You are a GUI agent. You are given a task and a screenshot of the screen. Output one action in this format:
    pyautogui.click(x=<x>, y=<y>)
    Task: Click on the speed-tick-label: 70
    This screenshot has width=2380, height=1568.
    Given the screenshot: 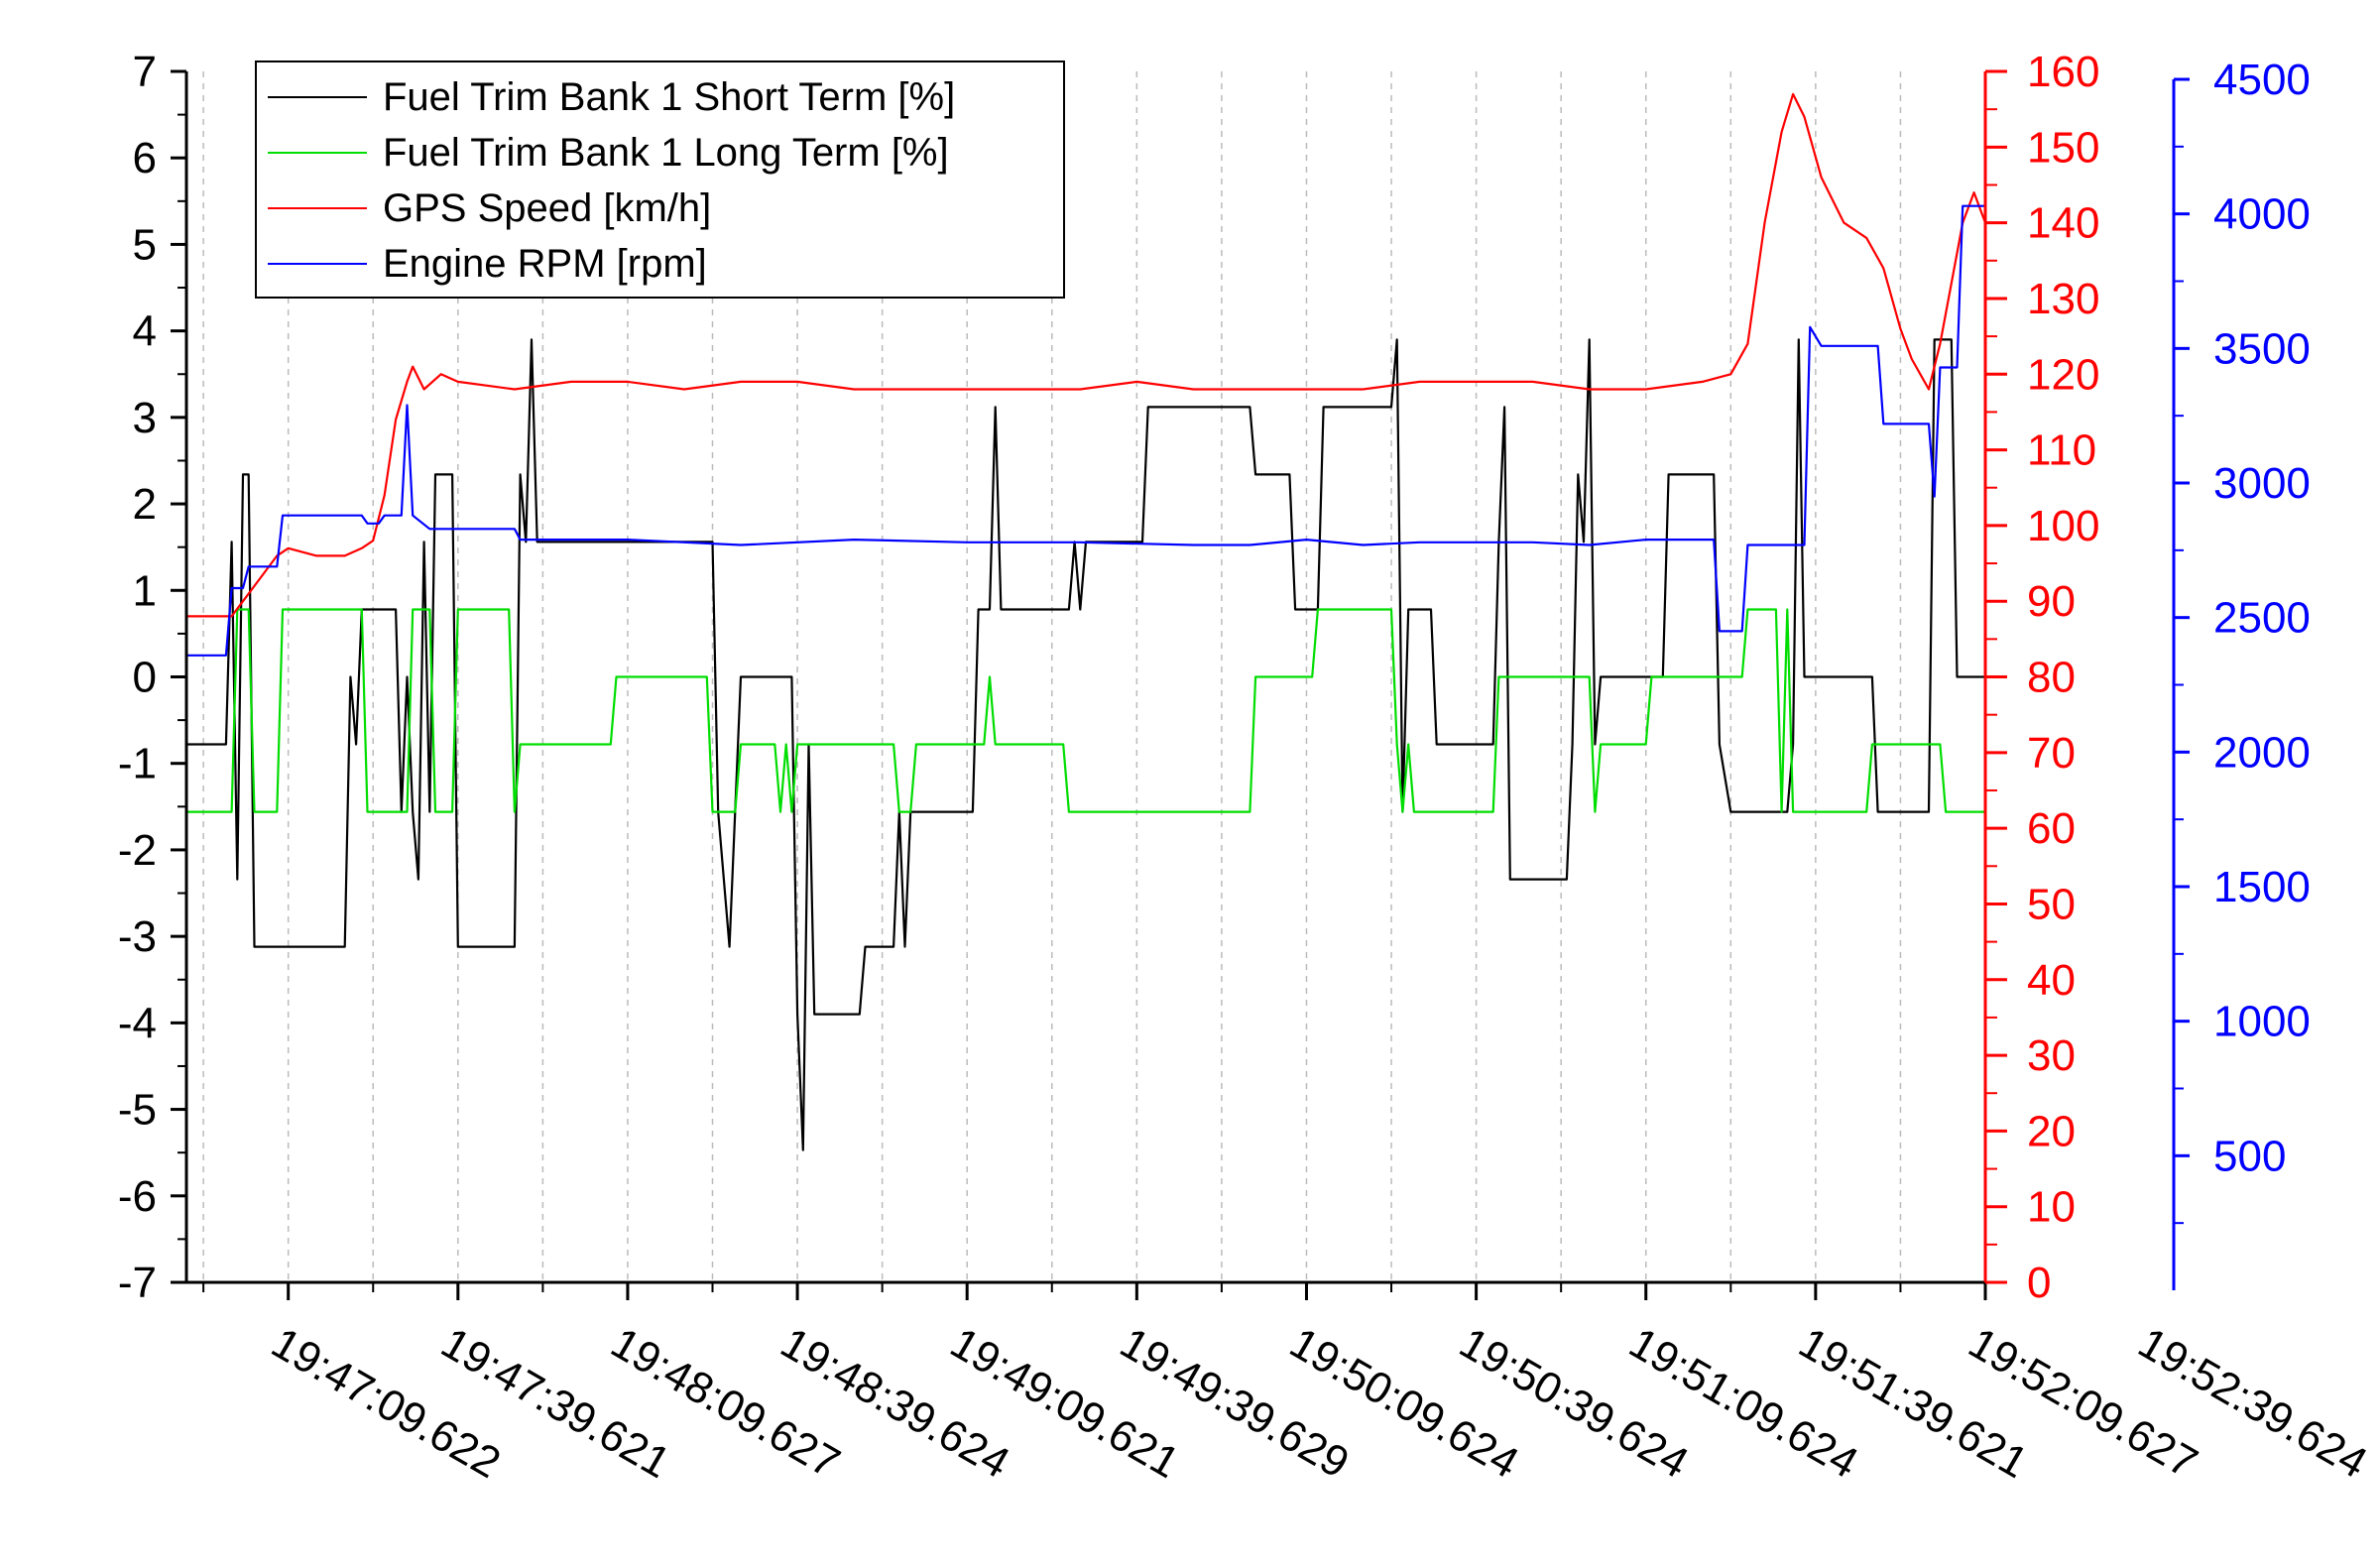 What is the action you would take?
    pyautogui.click(x=2051, y=753)
    